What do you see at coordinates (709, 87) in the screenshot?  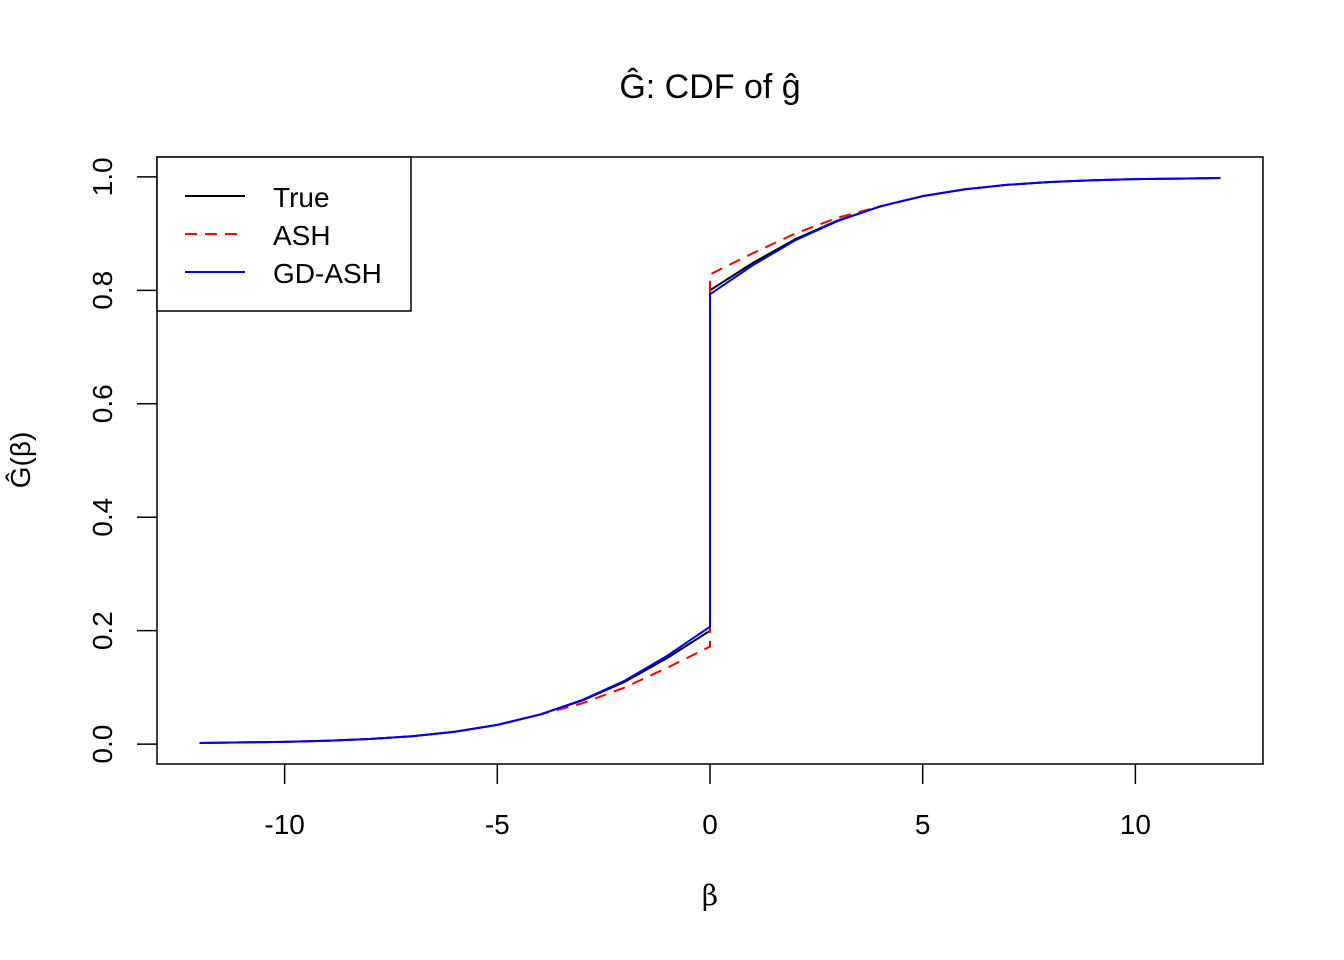 I see `chart-title: Ĝ: CDF of ĝ` at bounding box center [709, 87].